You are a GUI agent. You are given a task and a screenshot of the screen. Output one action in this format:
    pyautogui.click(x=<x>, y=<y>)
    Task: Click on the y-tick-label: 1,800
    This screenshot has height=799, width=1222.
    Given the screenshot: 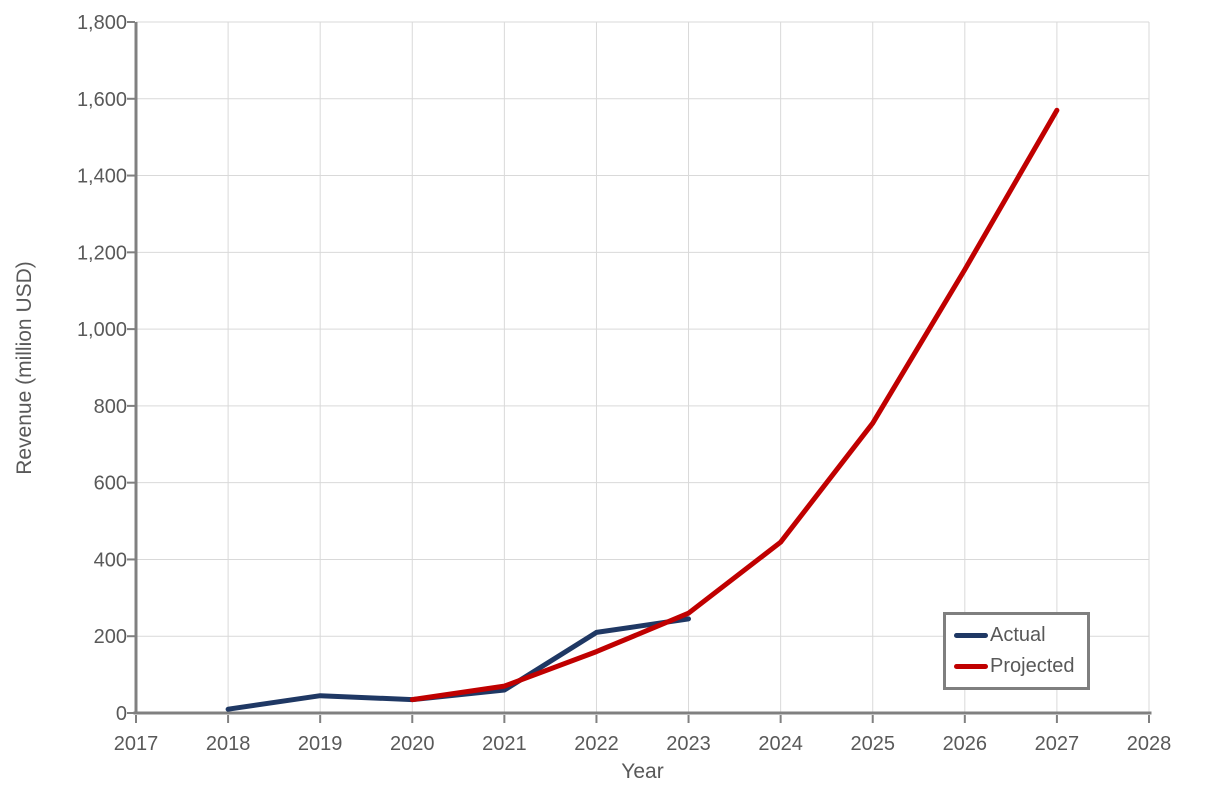 What is the action you would take?
    pyautogui.click(x=102, y=23)
    